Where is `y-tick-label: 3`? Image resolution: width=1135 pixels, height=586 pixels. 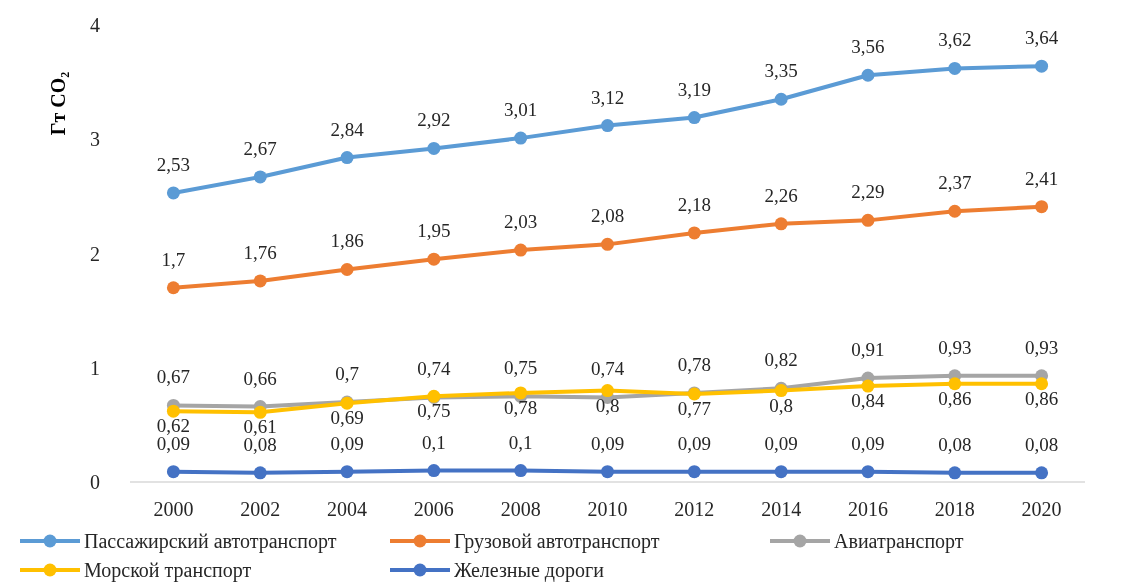
y-tick-label: 3 is located at coordinates (95, 139).